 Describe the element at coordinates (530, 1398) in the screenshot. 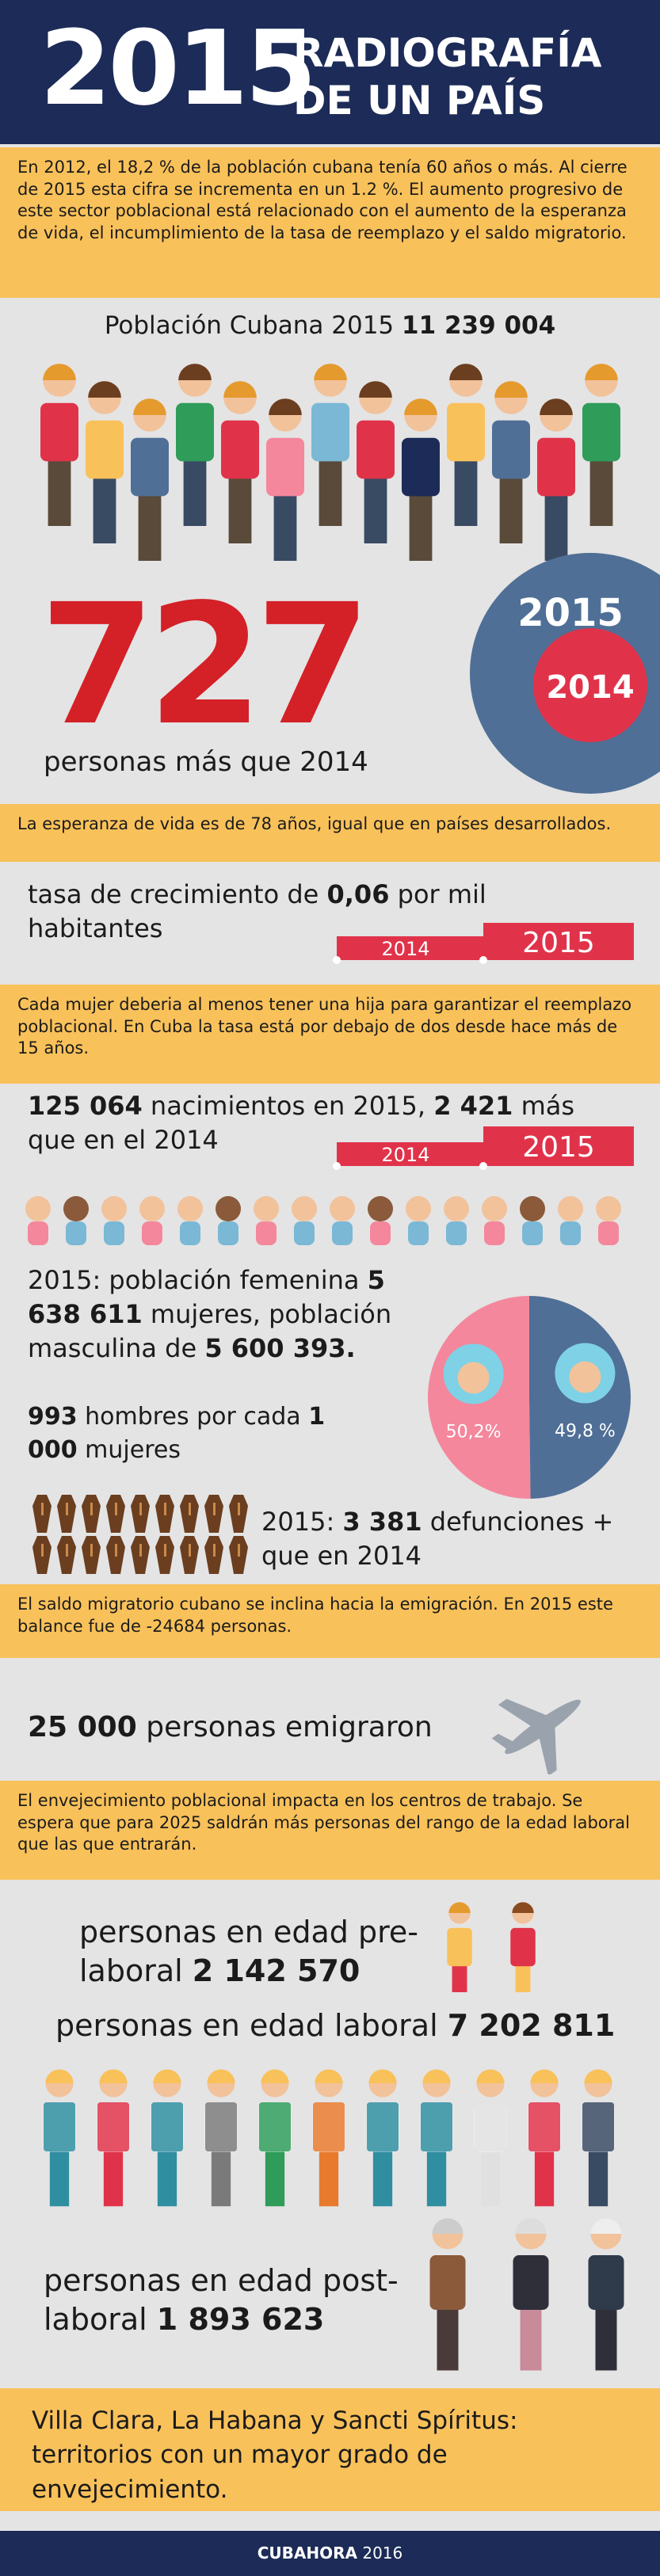

I see `gender-pie: 50,2% 49,8 %` at that location.